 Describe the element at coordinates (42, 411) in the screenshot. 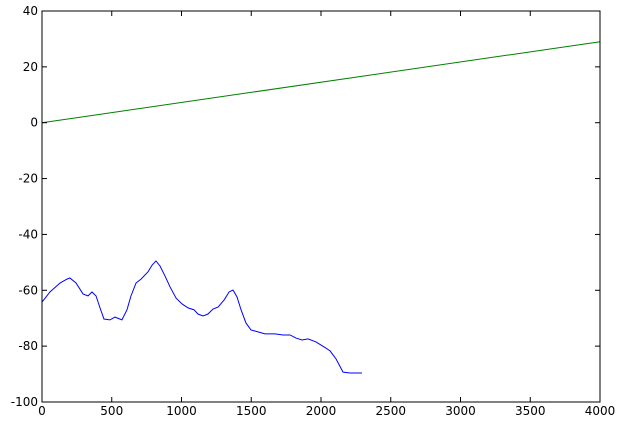

I see `x-tick-label: 0` at that location.